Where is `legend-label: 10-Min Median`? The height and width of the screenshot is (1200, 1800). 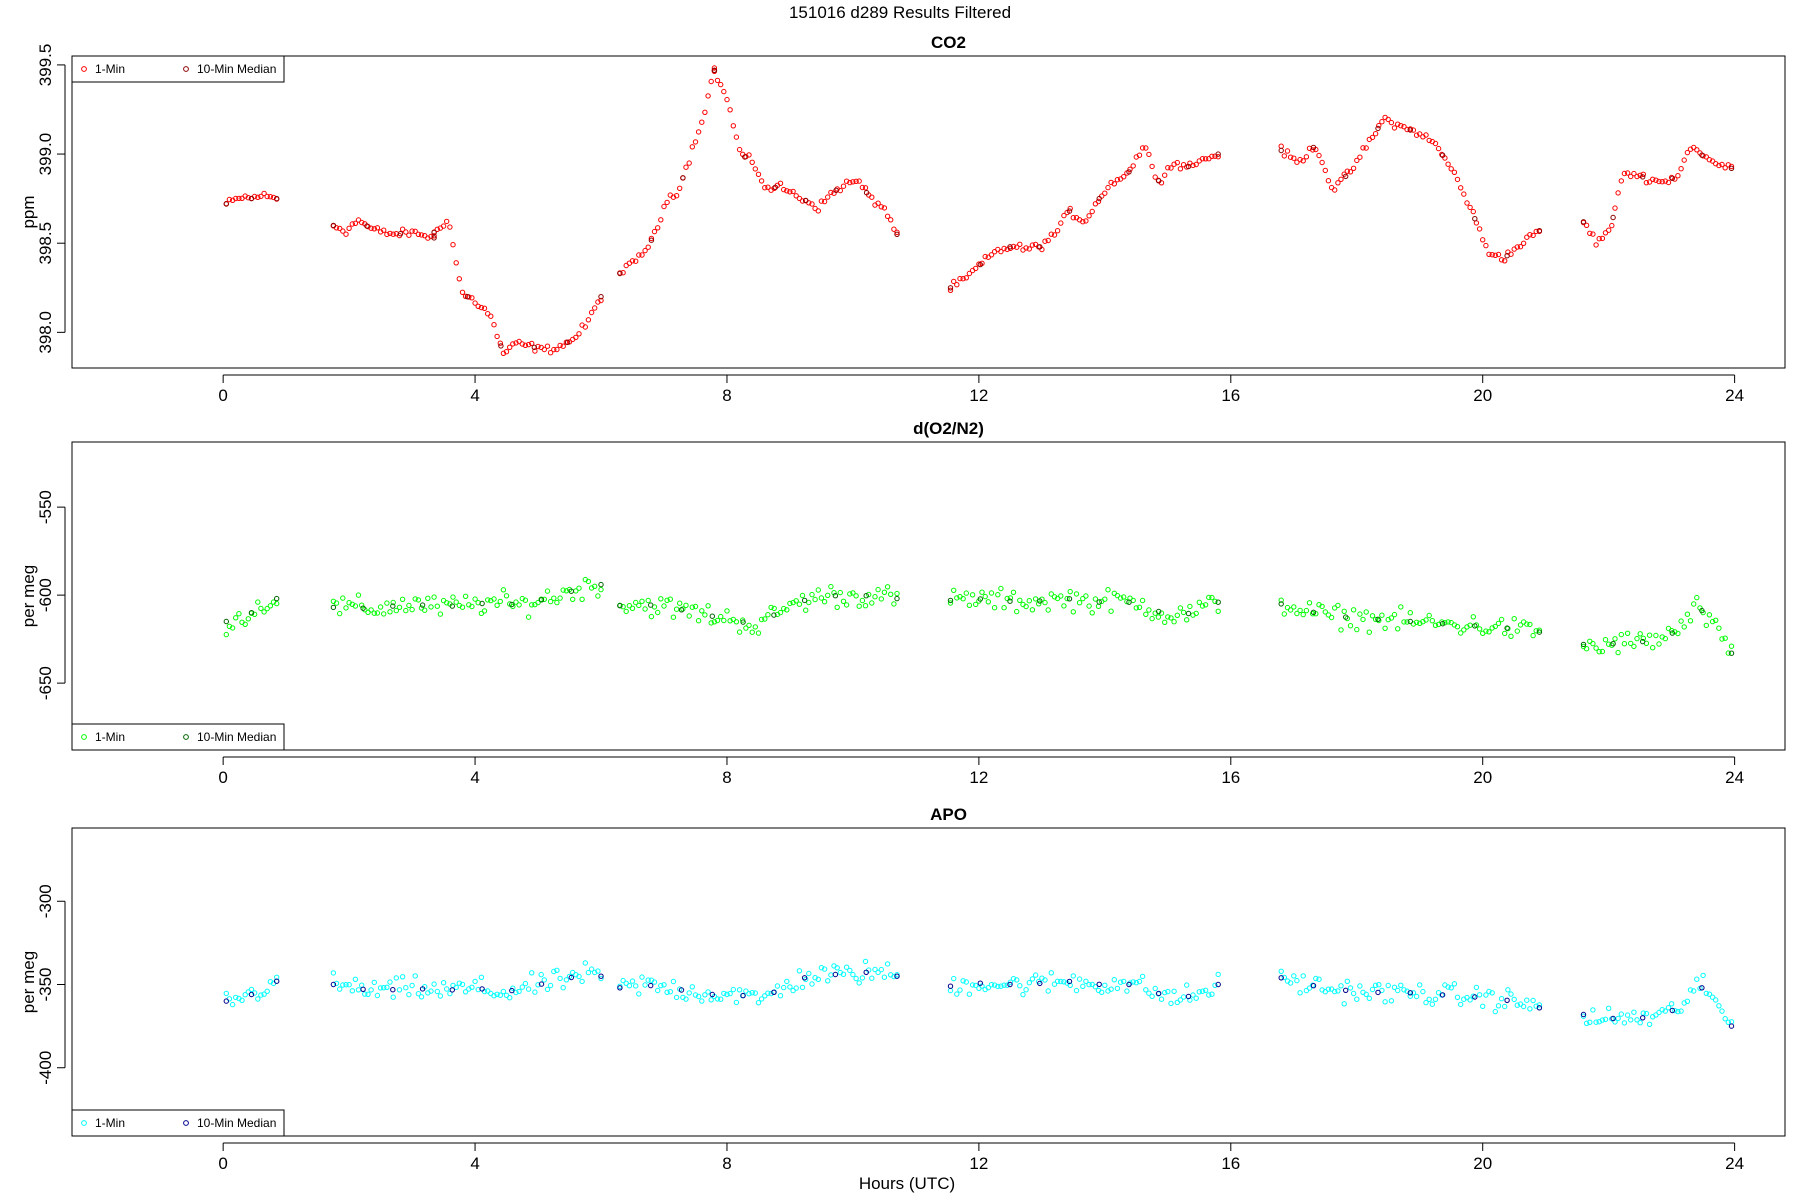 legend-label: 10-Min Median is located at coordinates (236, 737).